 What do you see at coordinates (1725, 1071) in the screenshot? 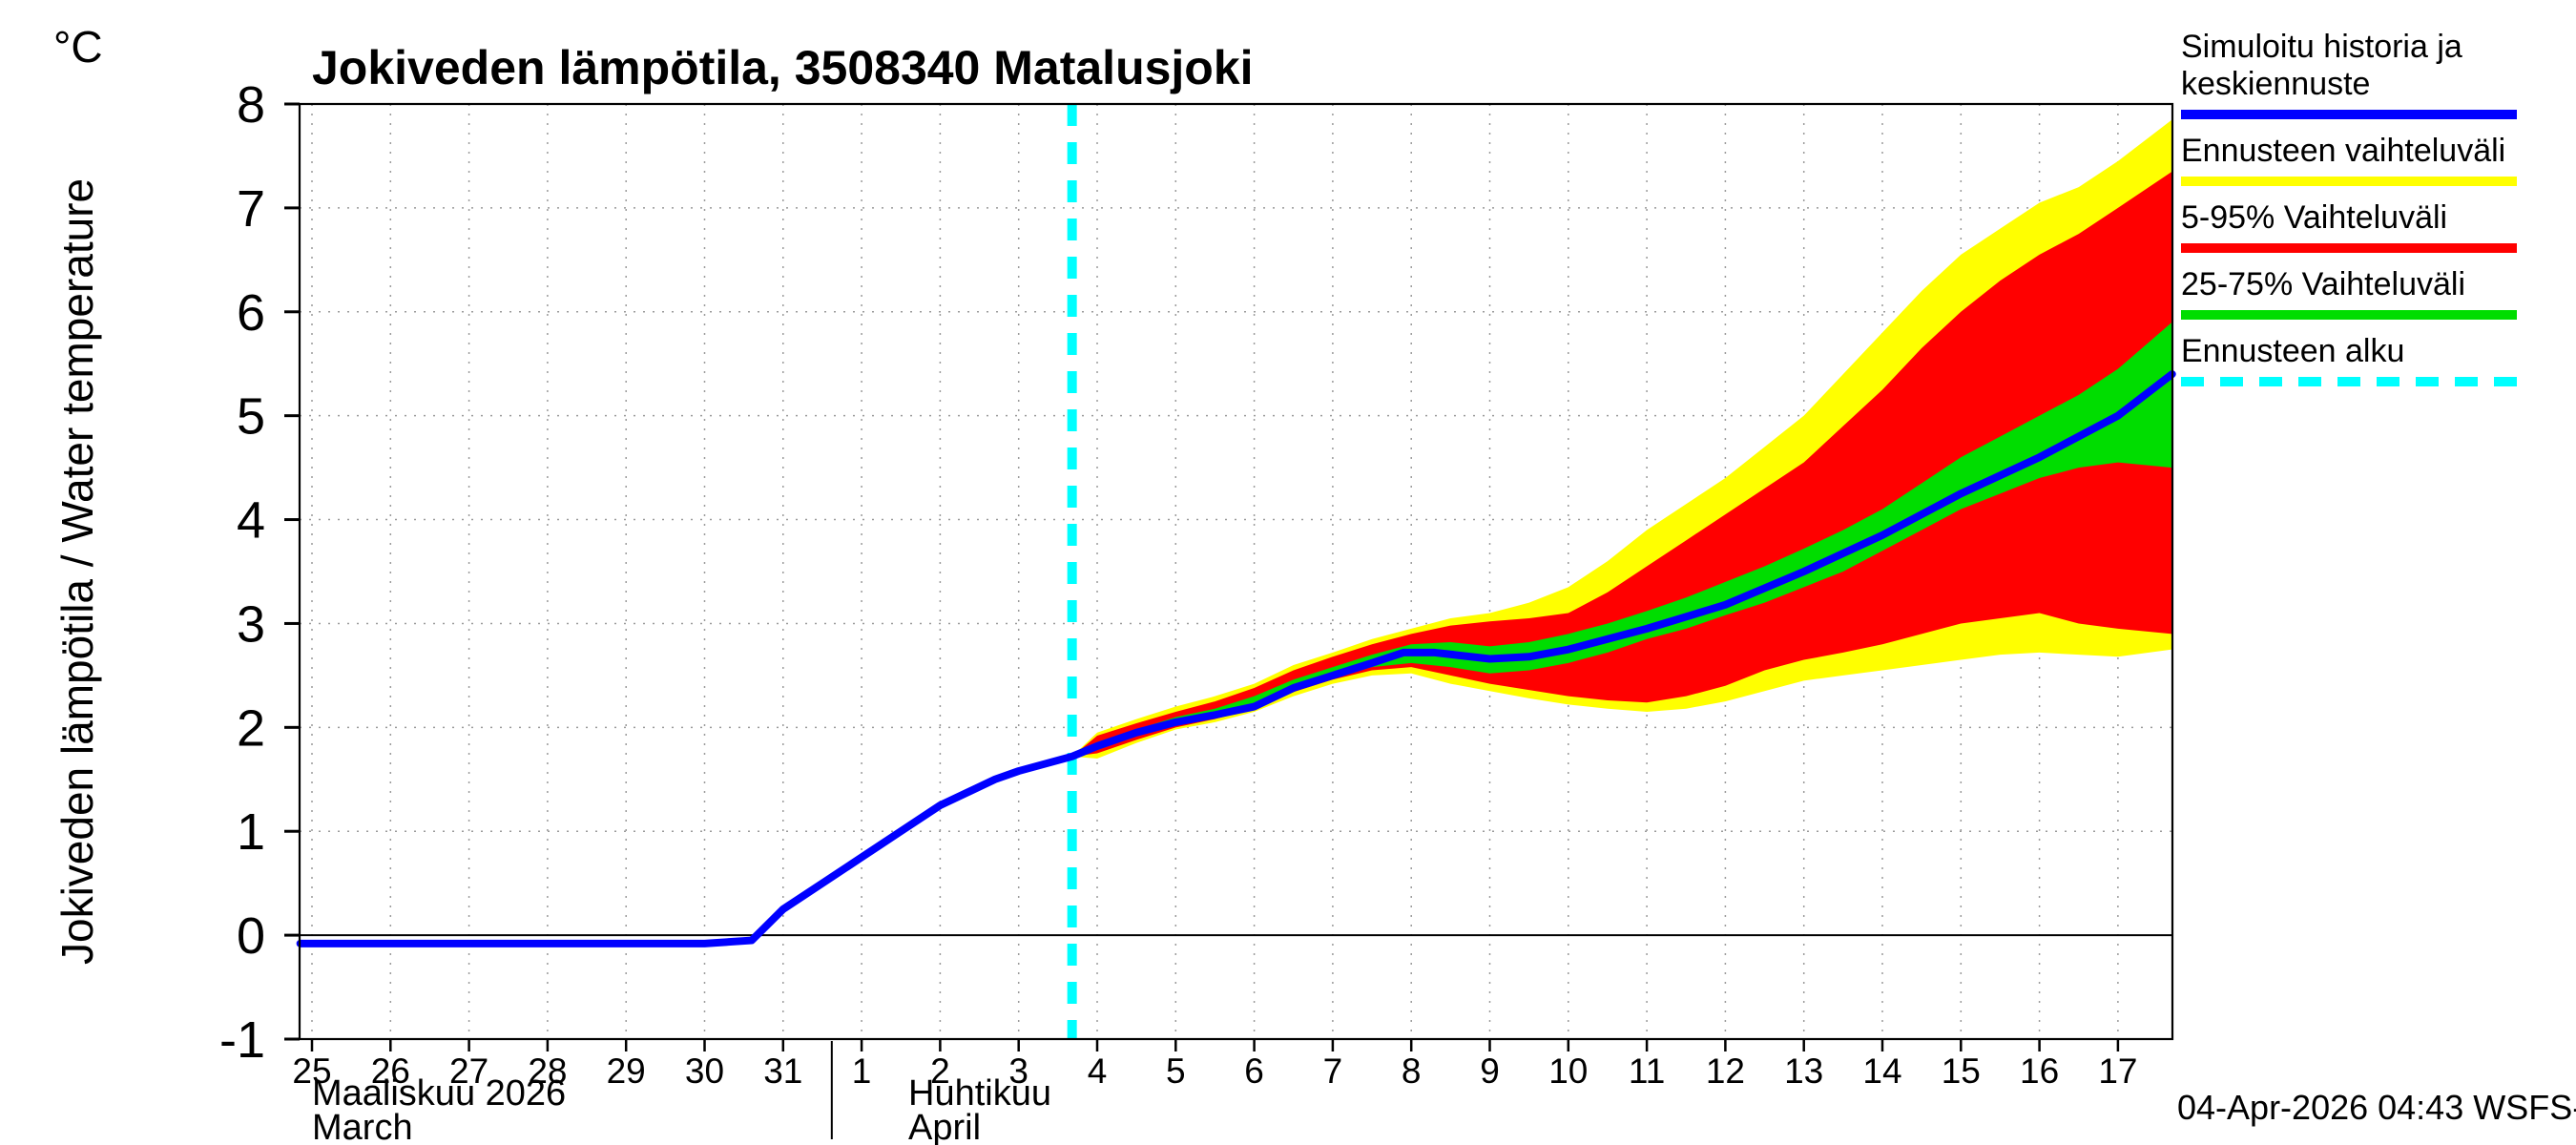
I see `x-tick-label: 12` at bounding box center [1725, 1071].